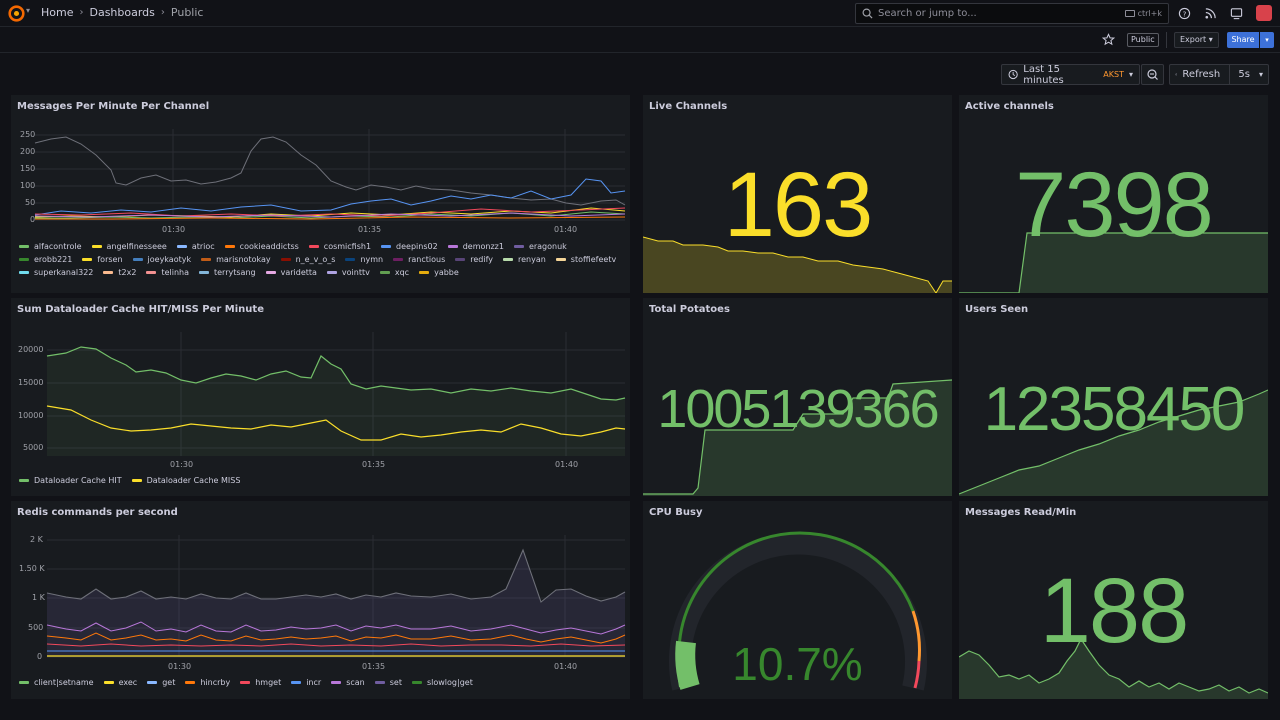  I want to click on legend-item: telinha, so click(167, 272).